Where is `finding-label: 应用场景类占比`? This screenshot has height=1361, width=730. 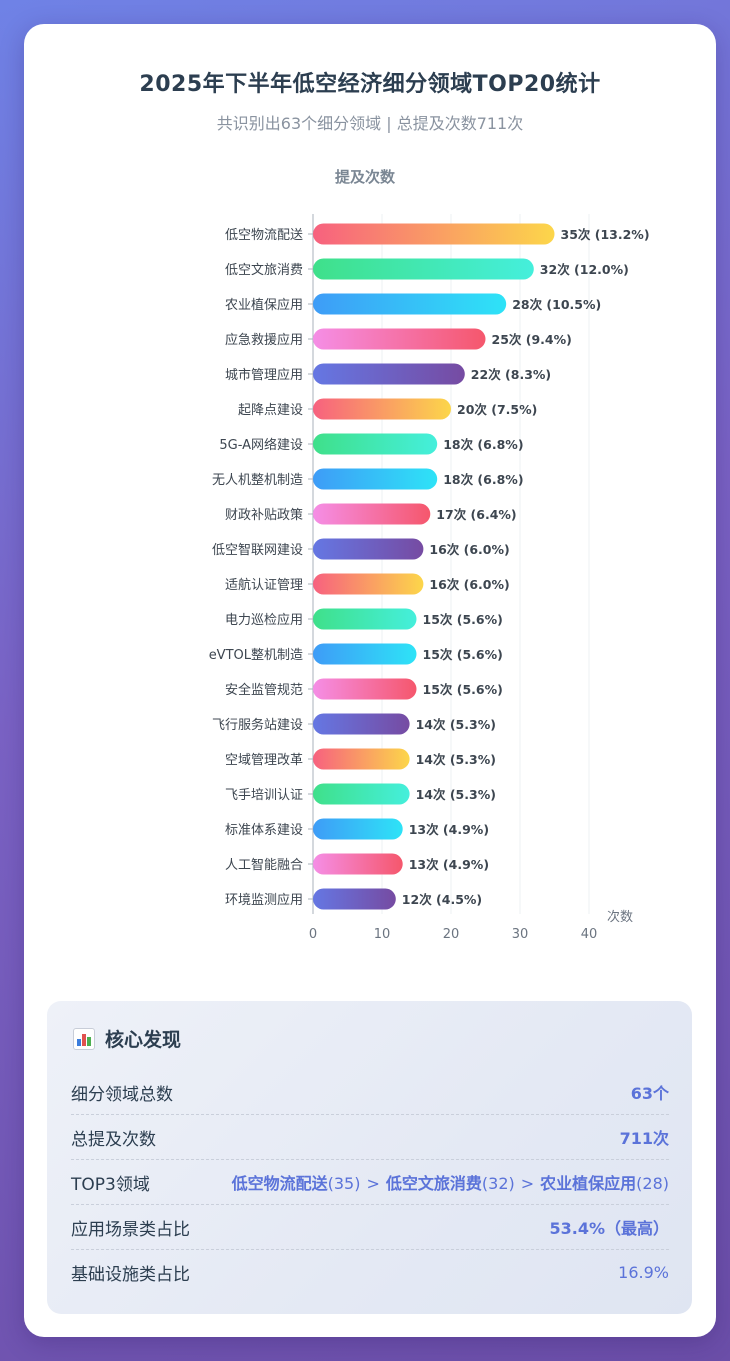
finding-label: 应用场景类占比 is located at coordinates (130, 1229).